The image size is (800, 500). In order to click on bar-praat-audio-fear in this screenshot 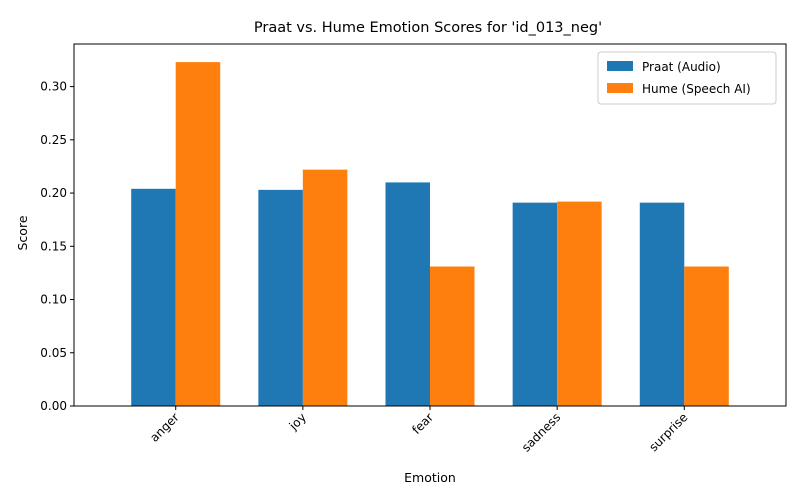, I will do `click(407, 294)`.